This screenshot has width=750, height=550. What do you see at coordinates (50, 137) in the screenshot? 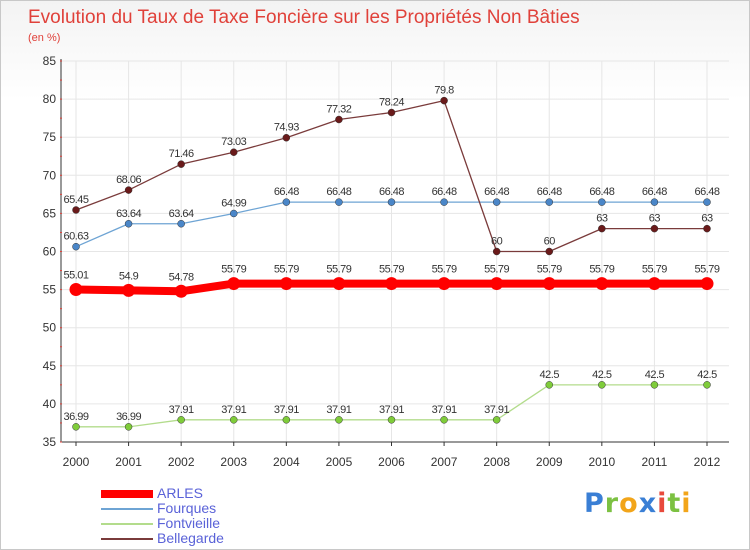
I see `y-tick-label: 75` at bounding box center [50, 137].